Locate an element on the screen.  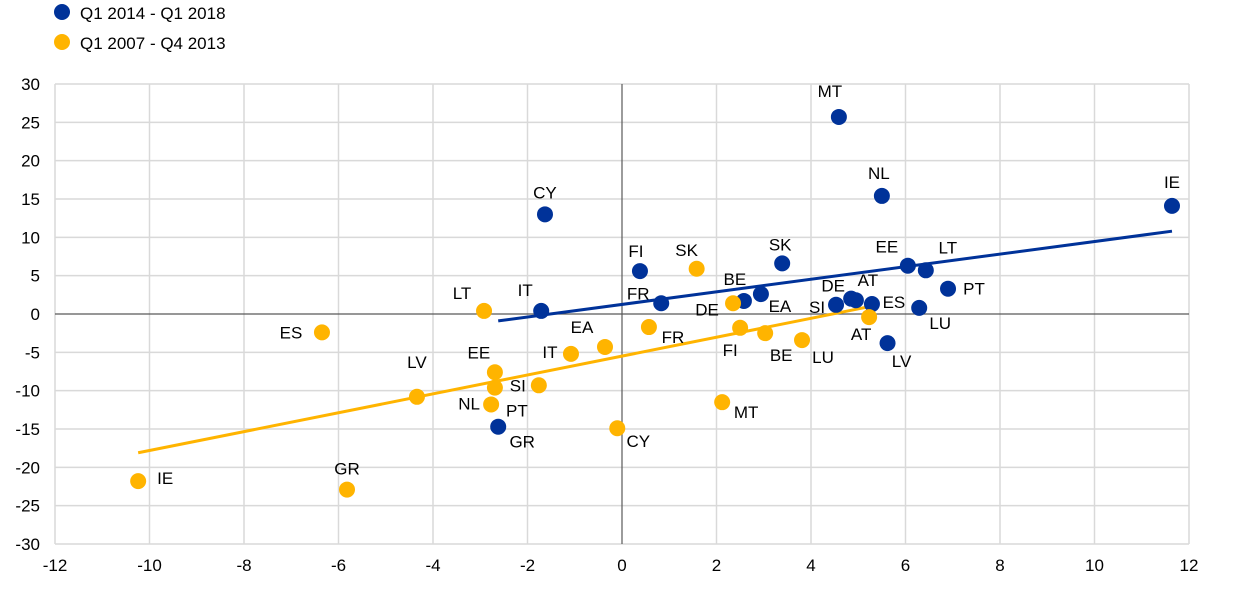
point-label-at-series-0: AT is located at coordinates (868, 280).